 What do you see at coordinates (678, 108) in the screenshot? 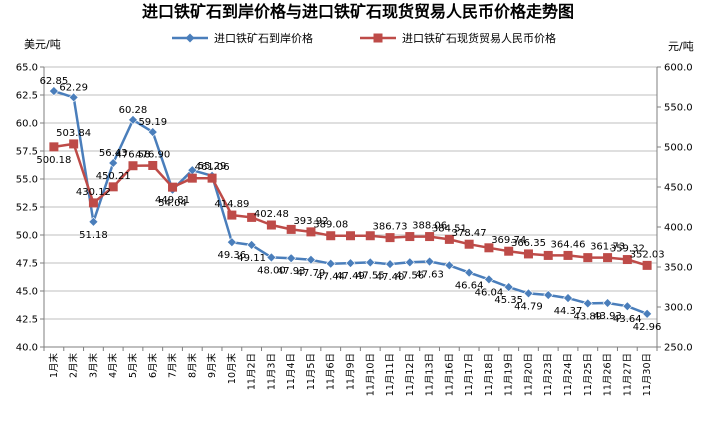
I see `y-right-tick-label: 550.0` at bounding box center [678, 108].